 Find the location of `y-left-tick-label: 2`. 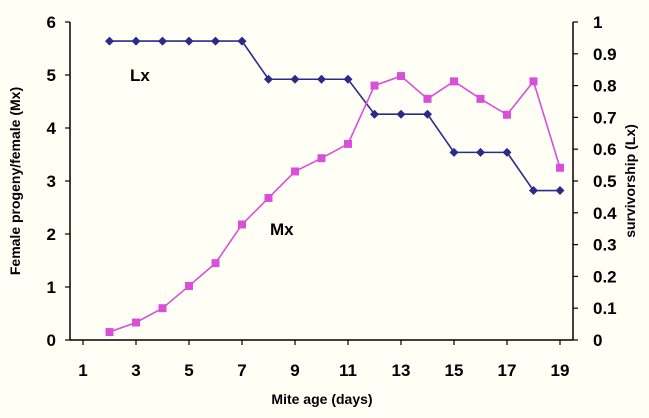

y-left-tick-label: 2 is located at coordinates (51, 234).